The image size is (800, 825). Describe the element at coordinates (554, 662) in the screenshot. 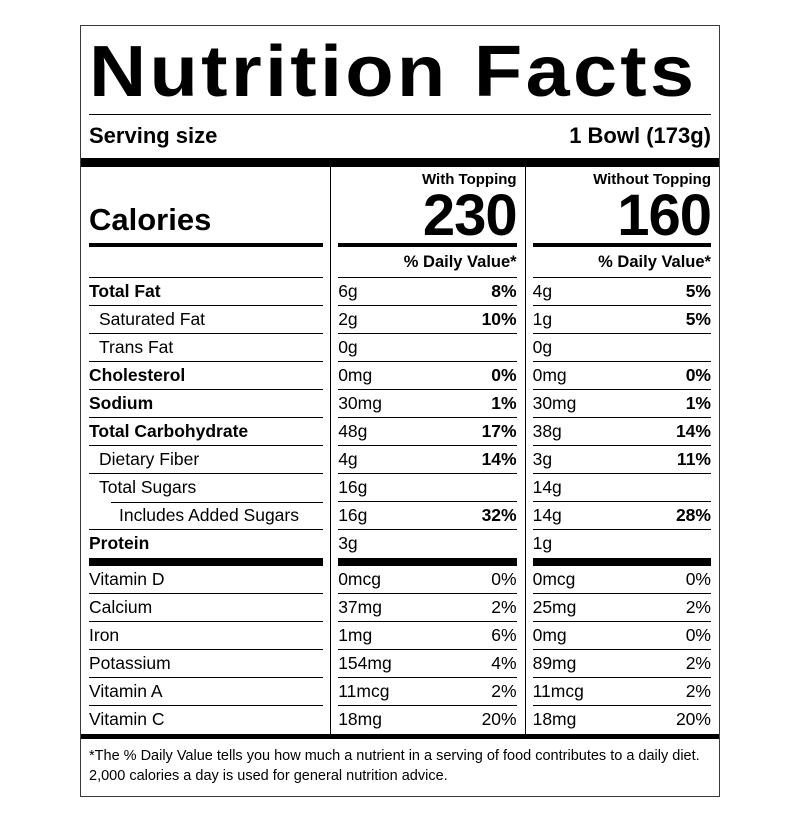

I see `vitamin-amount: 89mg` at that location.